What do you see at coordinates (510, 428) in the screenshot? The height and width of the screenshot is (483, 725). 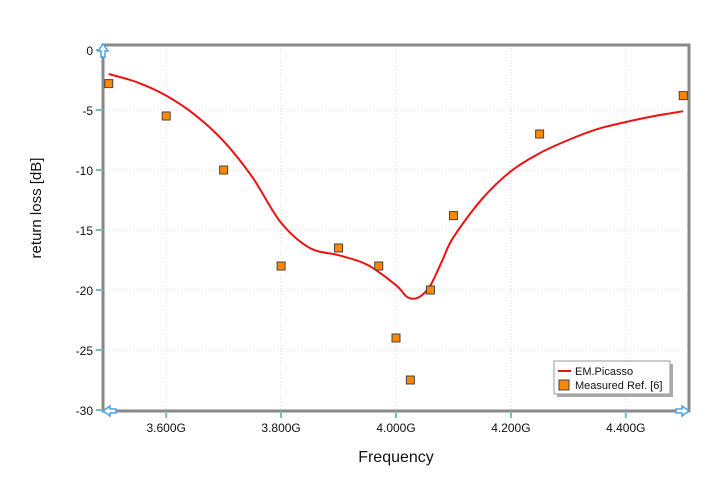 I see `x-tick-label: 4.200G` at bounding box center [510, 428].